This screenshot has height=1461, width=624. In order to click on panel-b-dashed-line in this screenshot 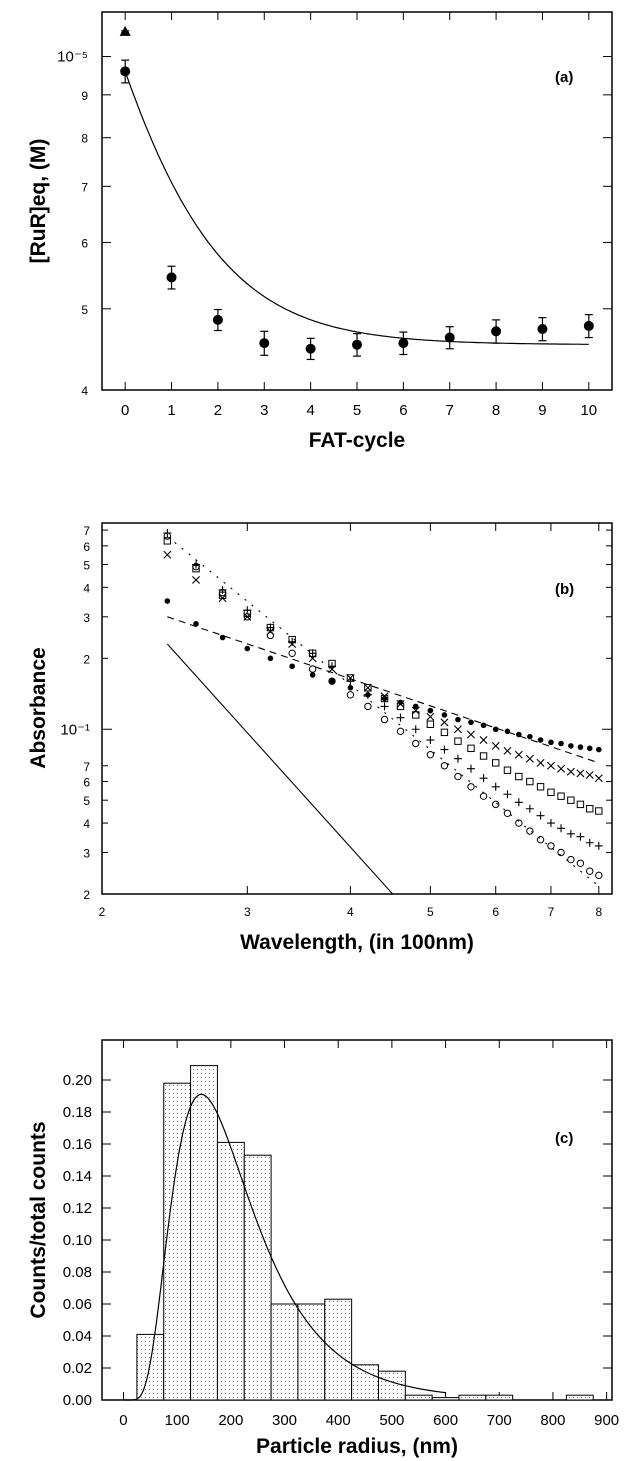, I will do `click(383, 690)`.